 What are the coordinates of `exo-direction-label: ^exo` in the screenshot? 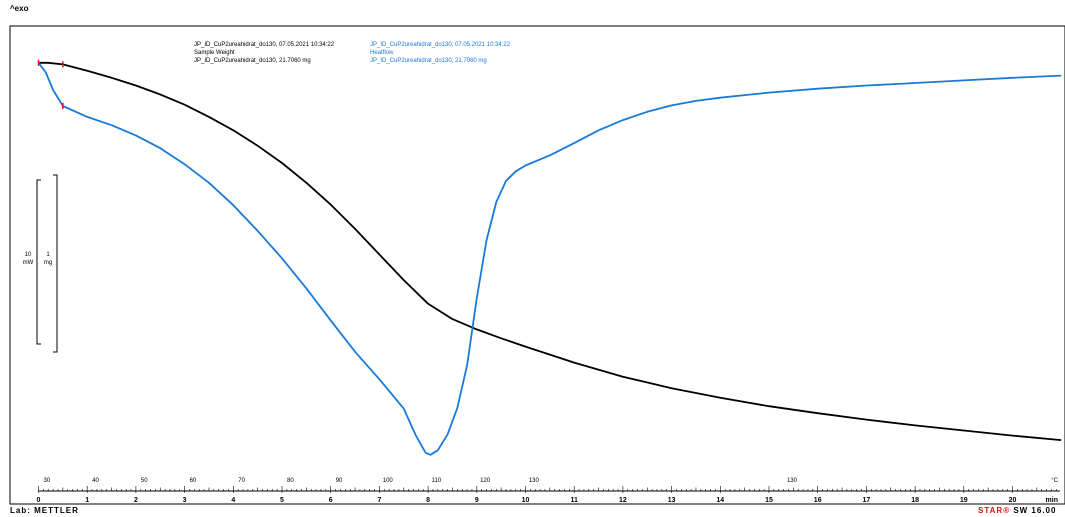 It's located at (19, 8).